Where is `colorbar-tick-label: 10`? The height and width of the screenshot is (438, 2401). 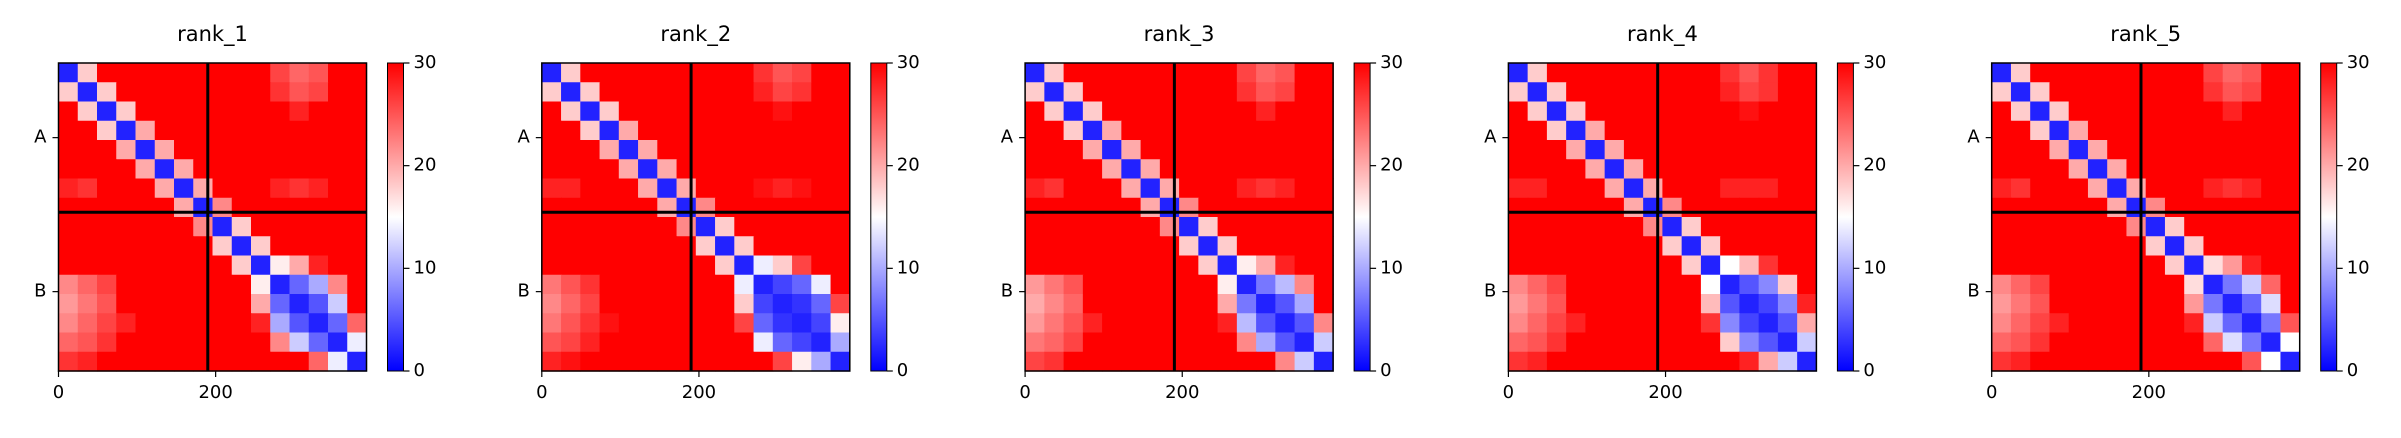 colorbar-tick-label: 10 is located at coordinates (908, 267).